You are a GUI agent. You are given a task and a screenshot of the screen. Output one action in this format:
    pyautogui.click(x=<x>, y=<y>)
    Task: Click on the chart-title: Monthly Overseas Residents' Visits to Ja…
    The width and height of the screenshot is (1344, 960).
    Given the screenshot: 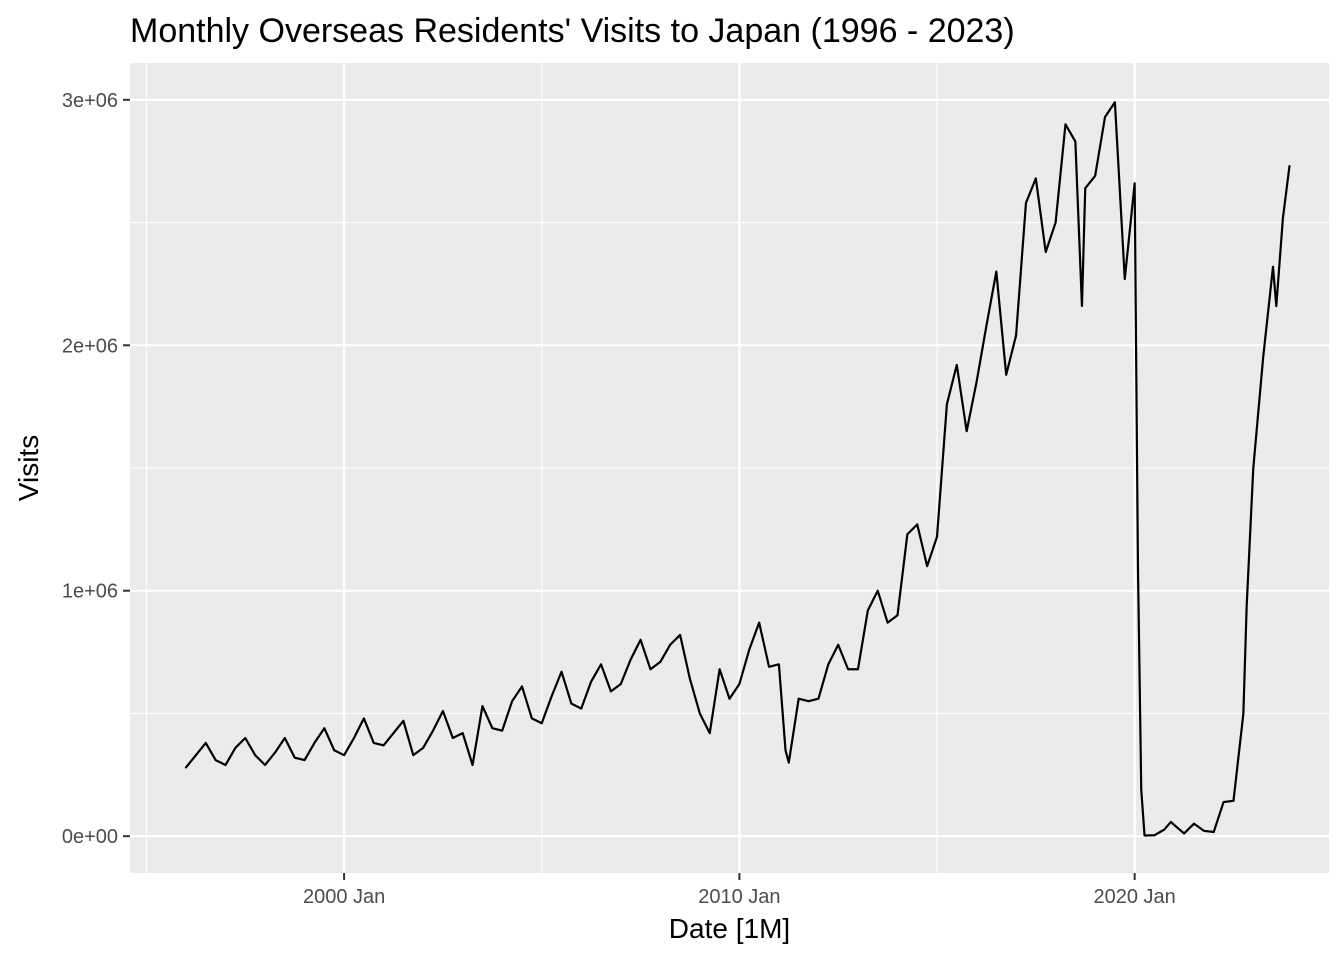 What is the action you would take?
    pyautogui.click(x=572, y=31)
    